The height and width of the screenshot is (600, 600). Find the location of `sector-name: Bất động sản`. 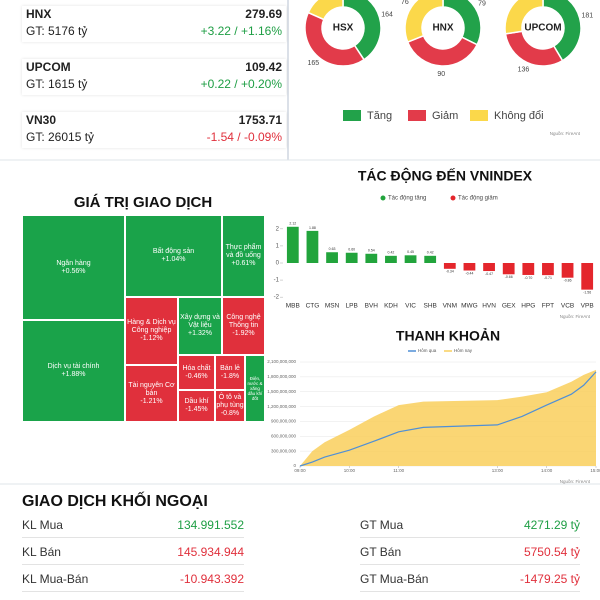

sector-name: Bất động sản is located at coordinates (173, 251).